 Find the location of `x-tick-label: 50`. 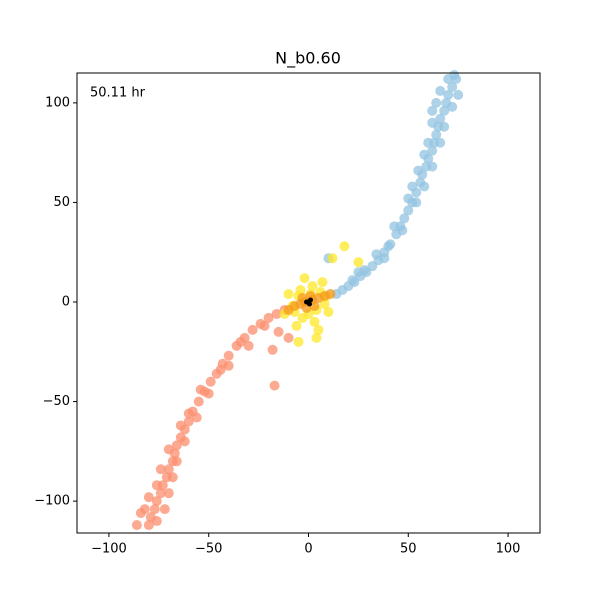

x-tick-label: 50 is located at coordinates (408, 549).